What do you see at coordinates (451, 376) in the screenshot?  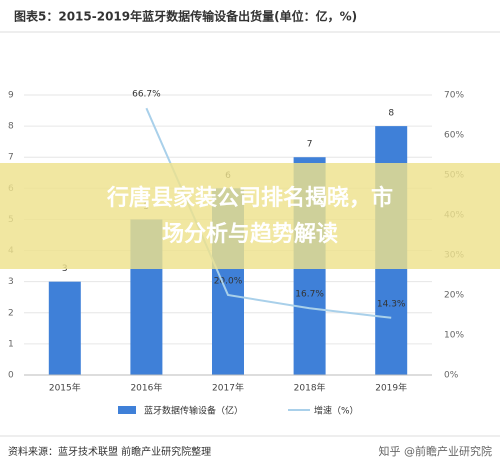 I see `y2-tick-label: 0%` at bounding box center [451, 376].